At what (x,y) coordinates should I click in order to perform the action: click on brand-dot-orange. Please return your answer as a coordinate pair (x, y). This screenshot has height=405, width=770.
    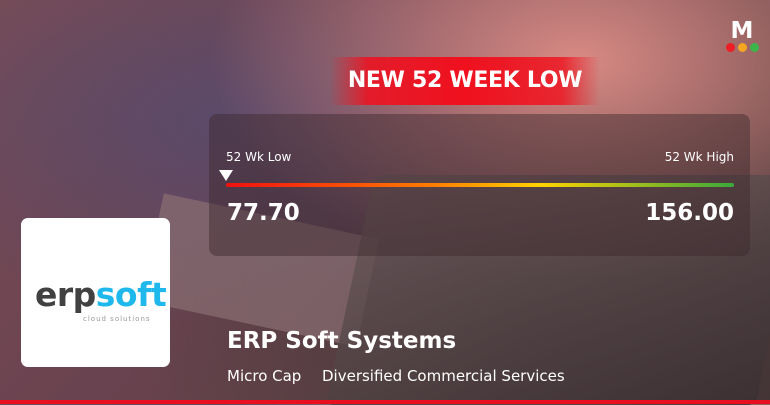
    Looking at the image, I should click on (742, 47).